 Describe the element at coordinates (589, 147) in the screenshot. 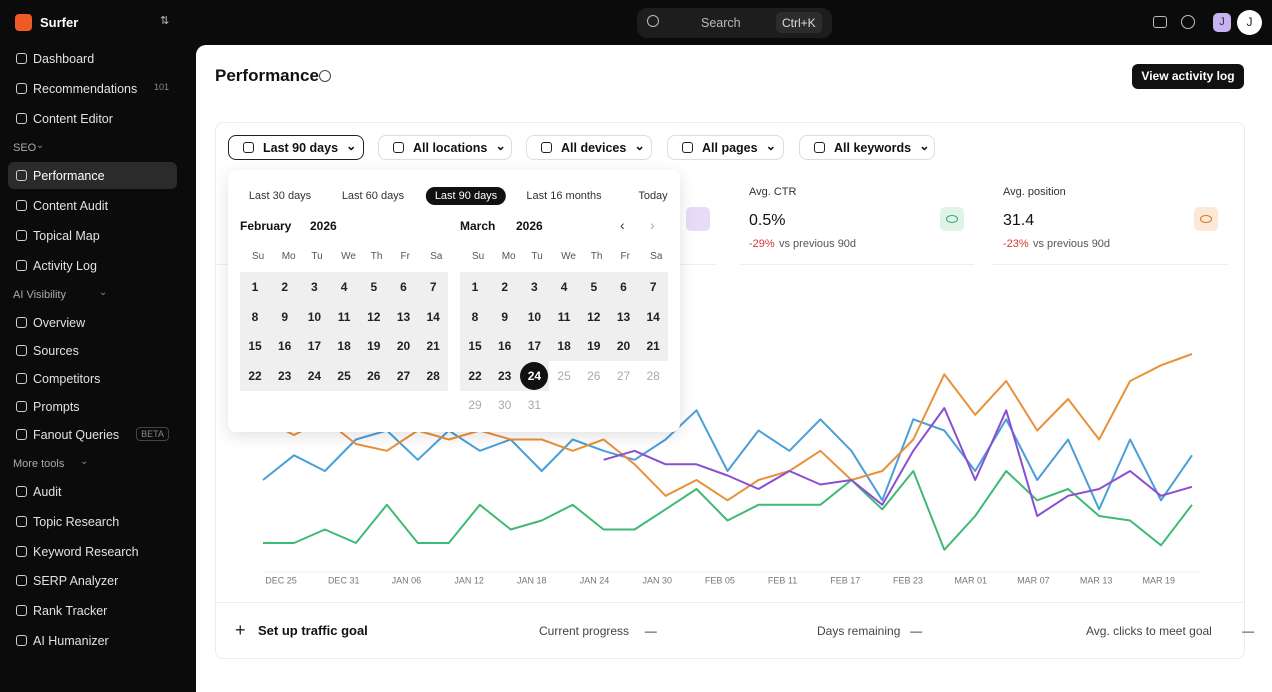

I see `filter-pill: All devices ⌄` at that location.